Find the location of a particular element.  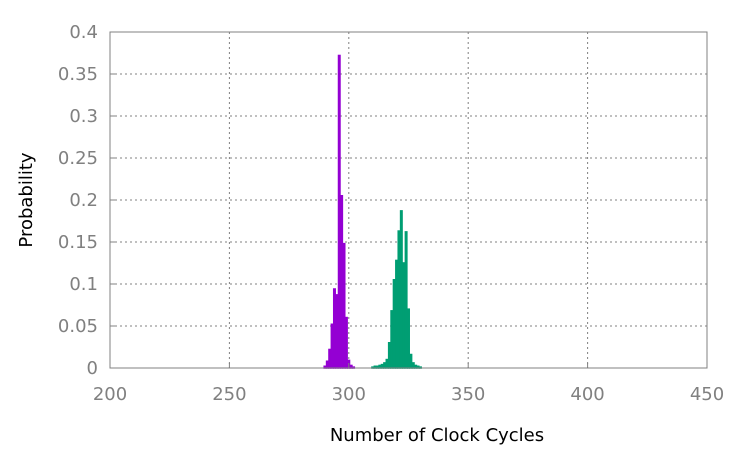

y-tick-label: 0.25 is located at coordinates (78, 158).